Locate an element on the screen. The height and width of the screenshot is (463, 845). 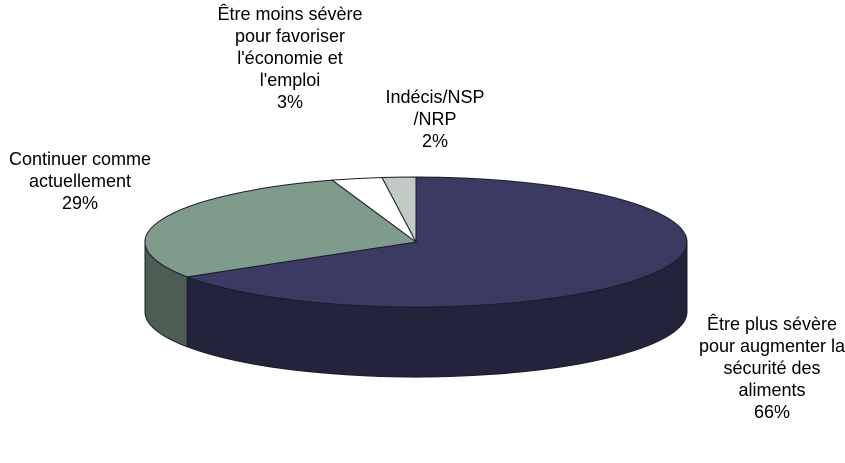
slice-label: Continuer comme actuellement 29% is located at coordinates (80, 181).